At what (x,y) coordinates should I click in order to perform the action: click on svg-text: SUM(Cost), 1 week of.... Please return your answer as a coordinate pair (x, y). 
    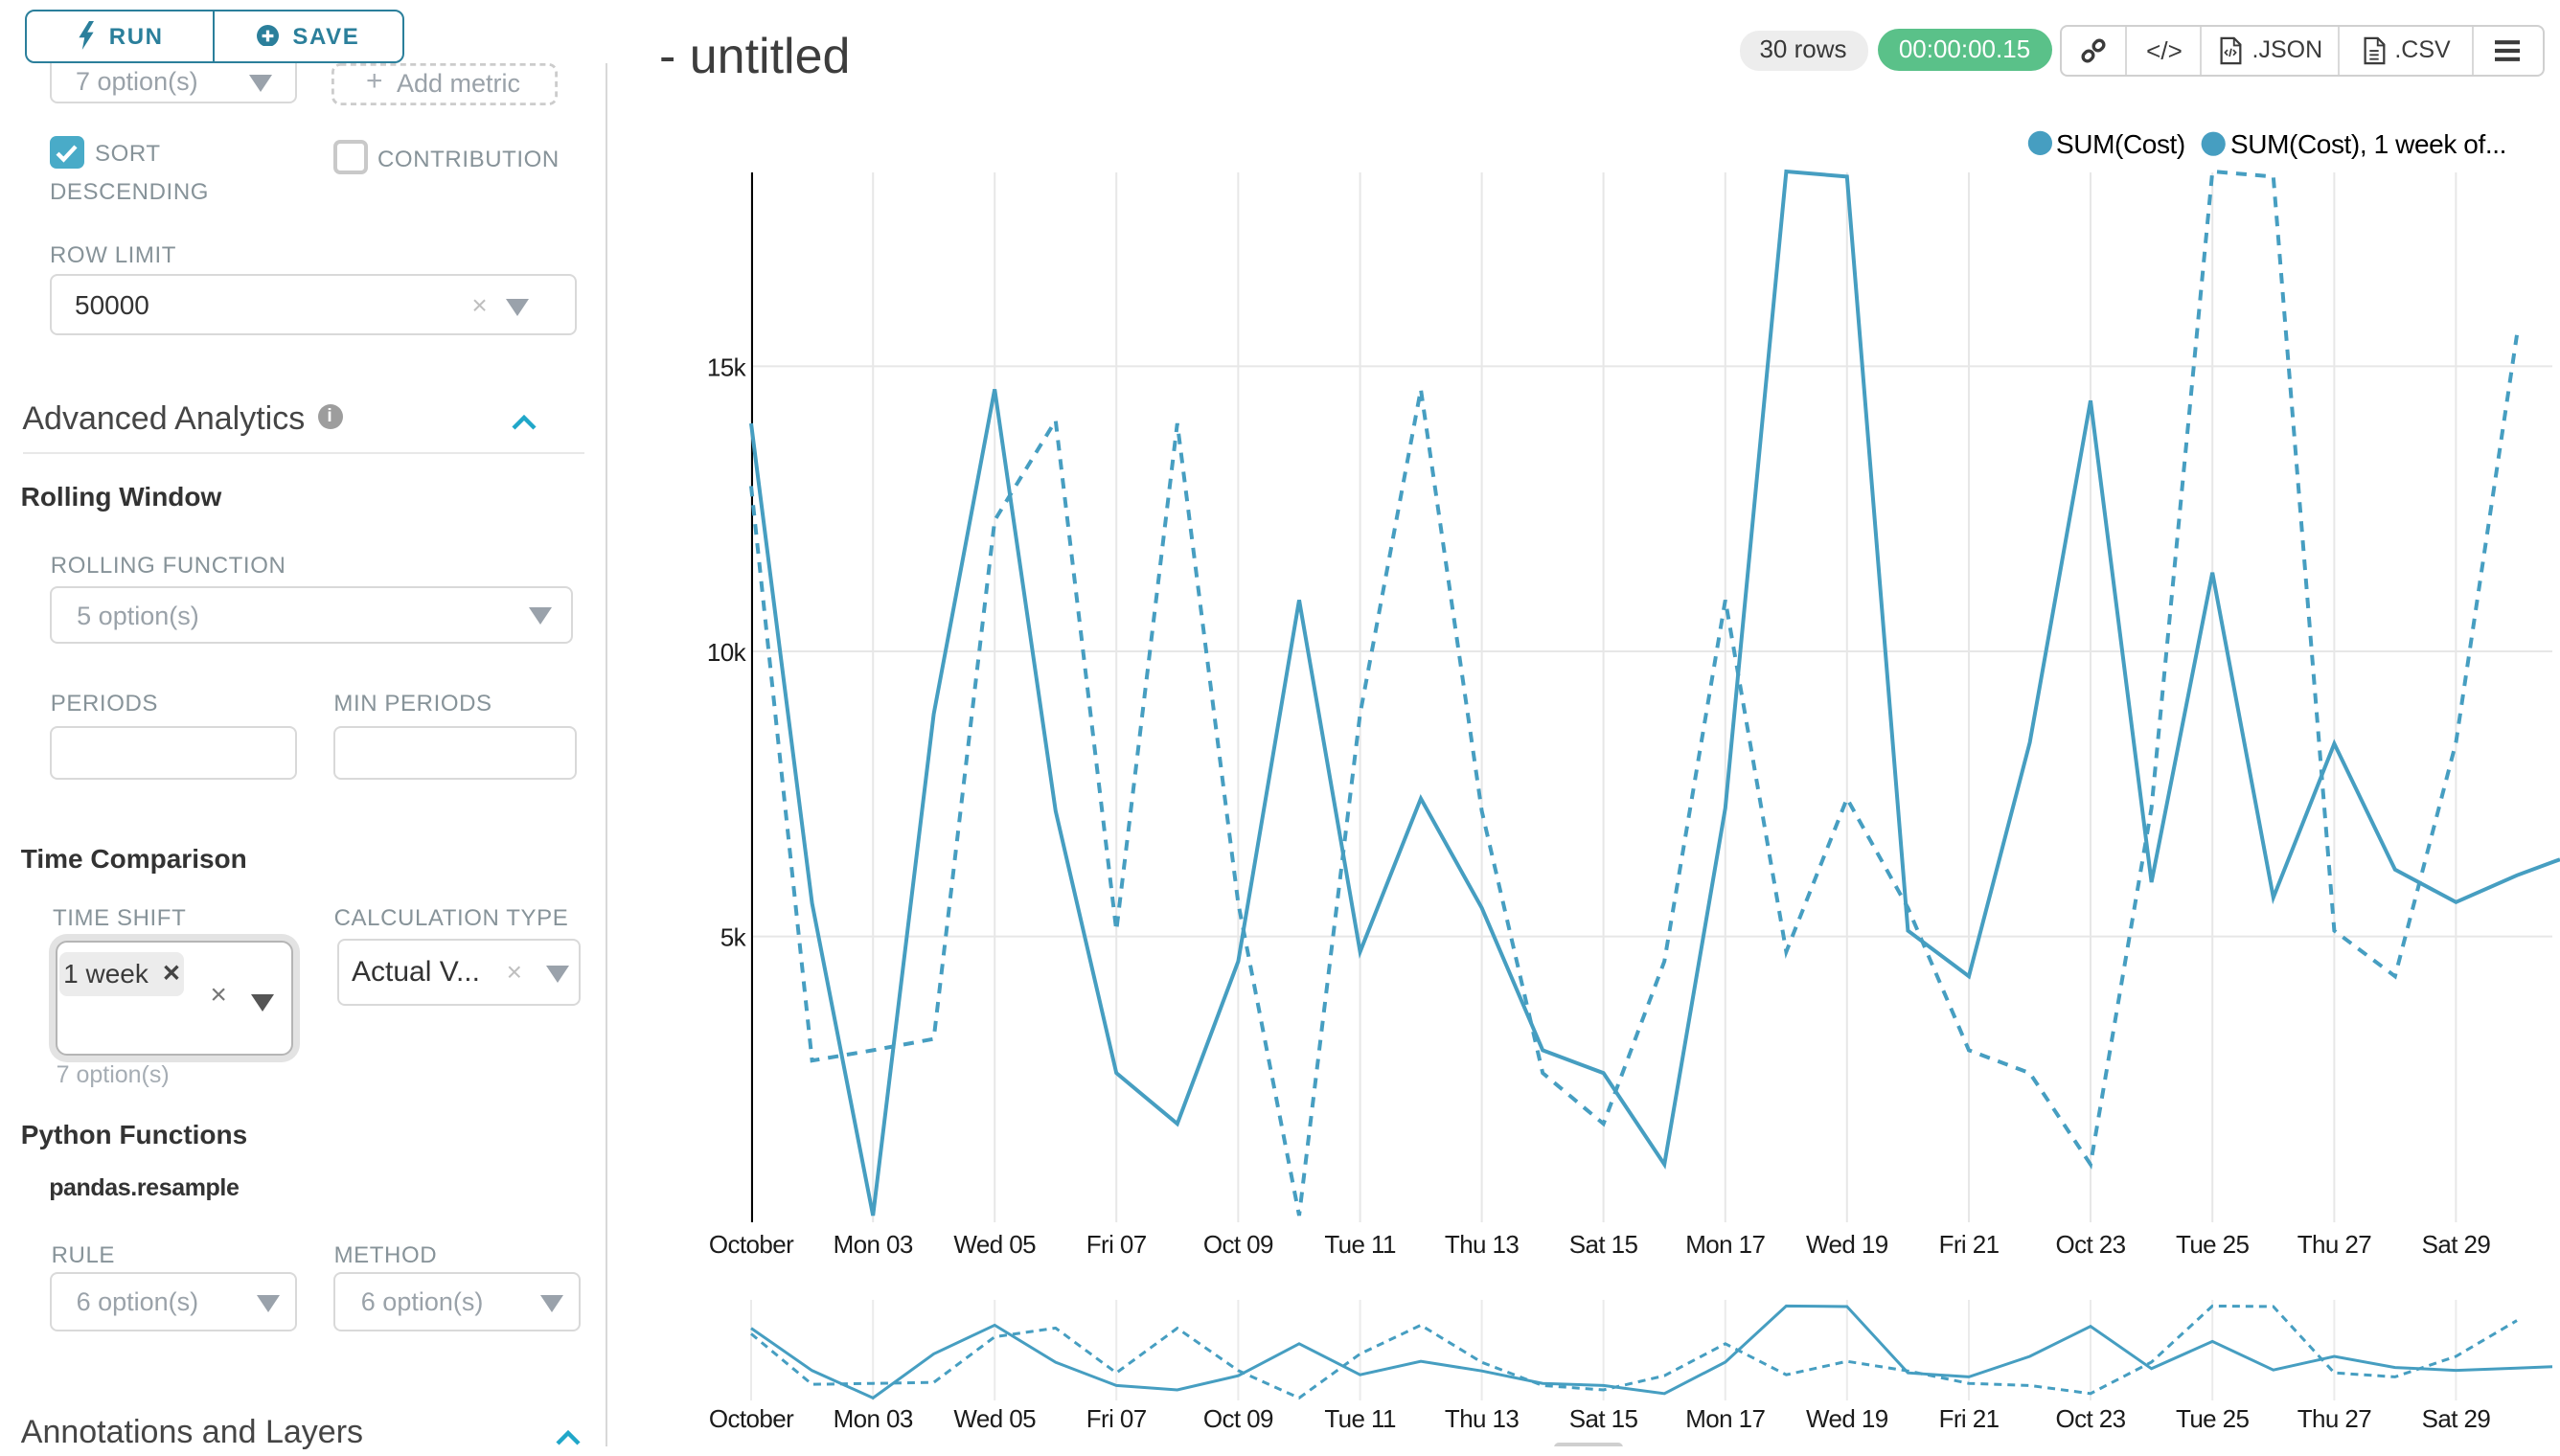
    Looking at the image, I should click on (2368, 144).